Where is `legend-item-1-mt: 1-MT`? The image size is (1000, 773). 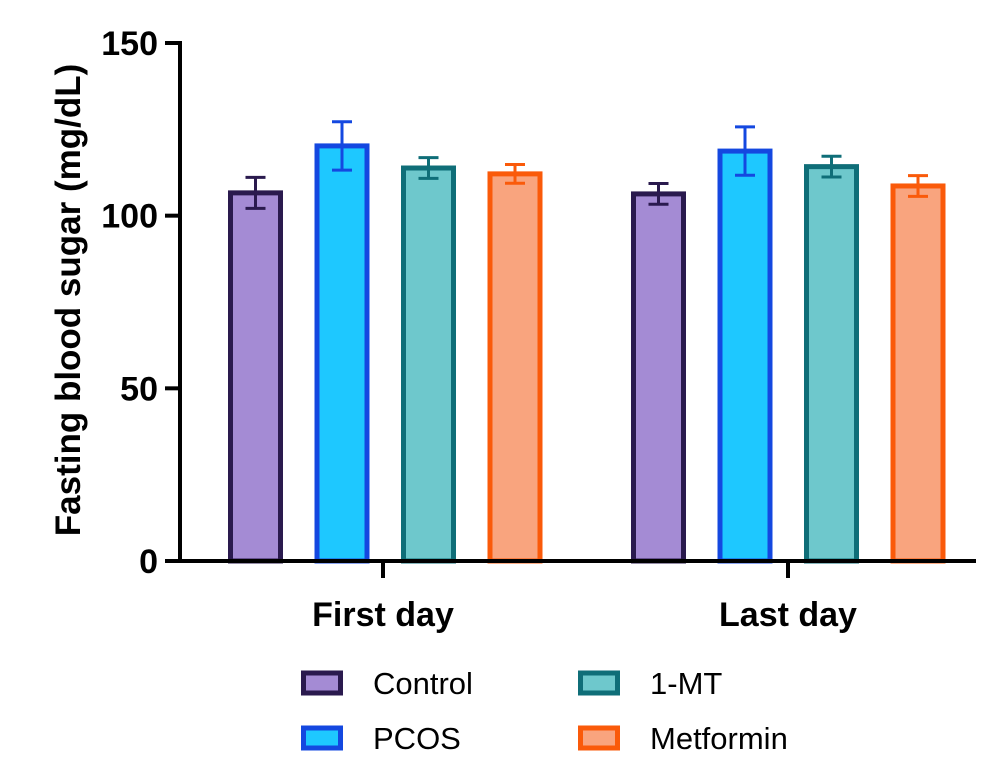 legend-item-1-mt: 1-MT is located at coordinates (650, 683).